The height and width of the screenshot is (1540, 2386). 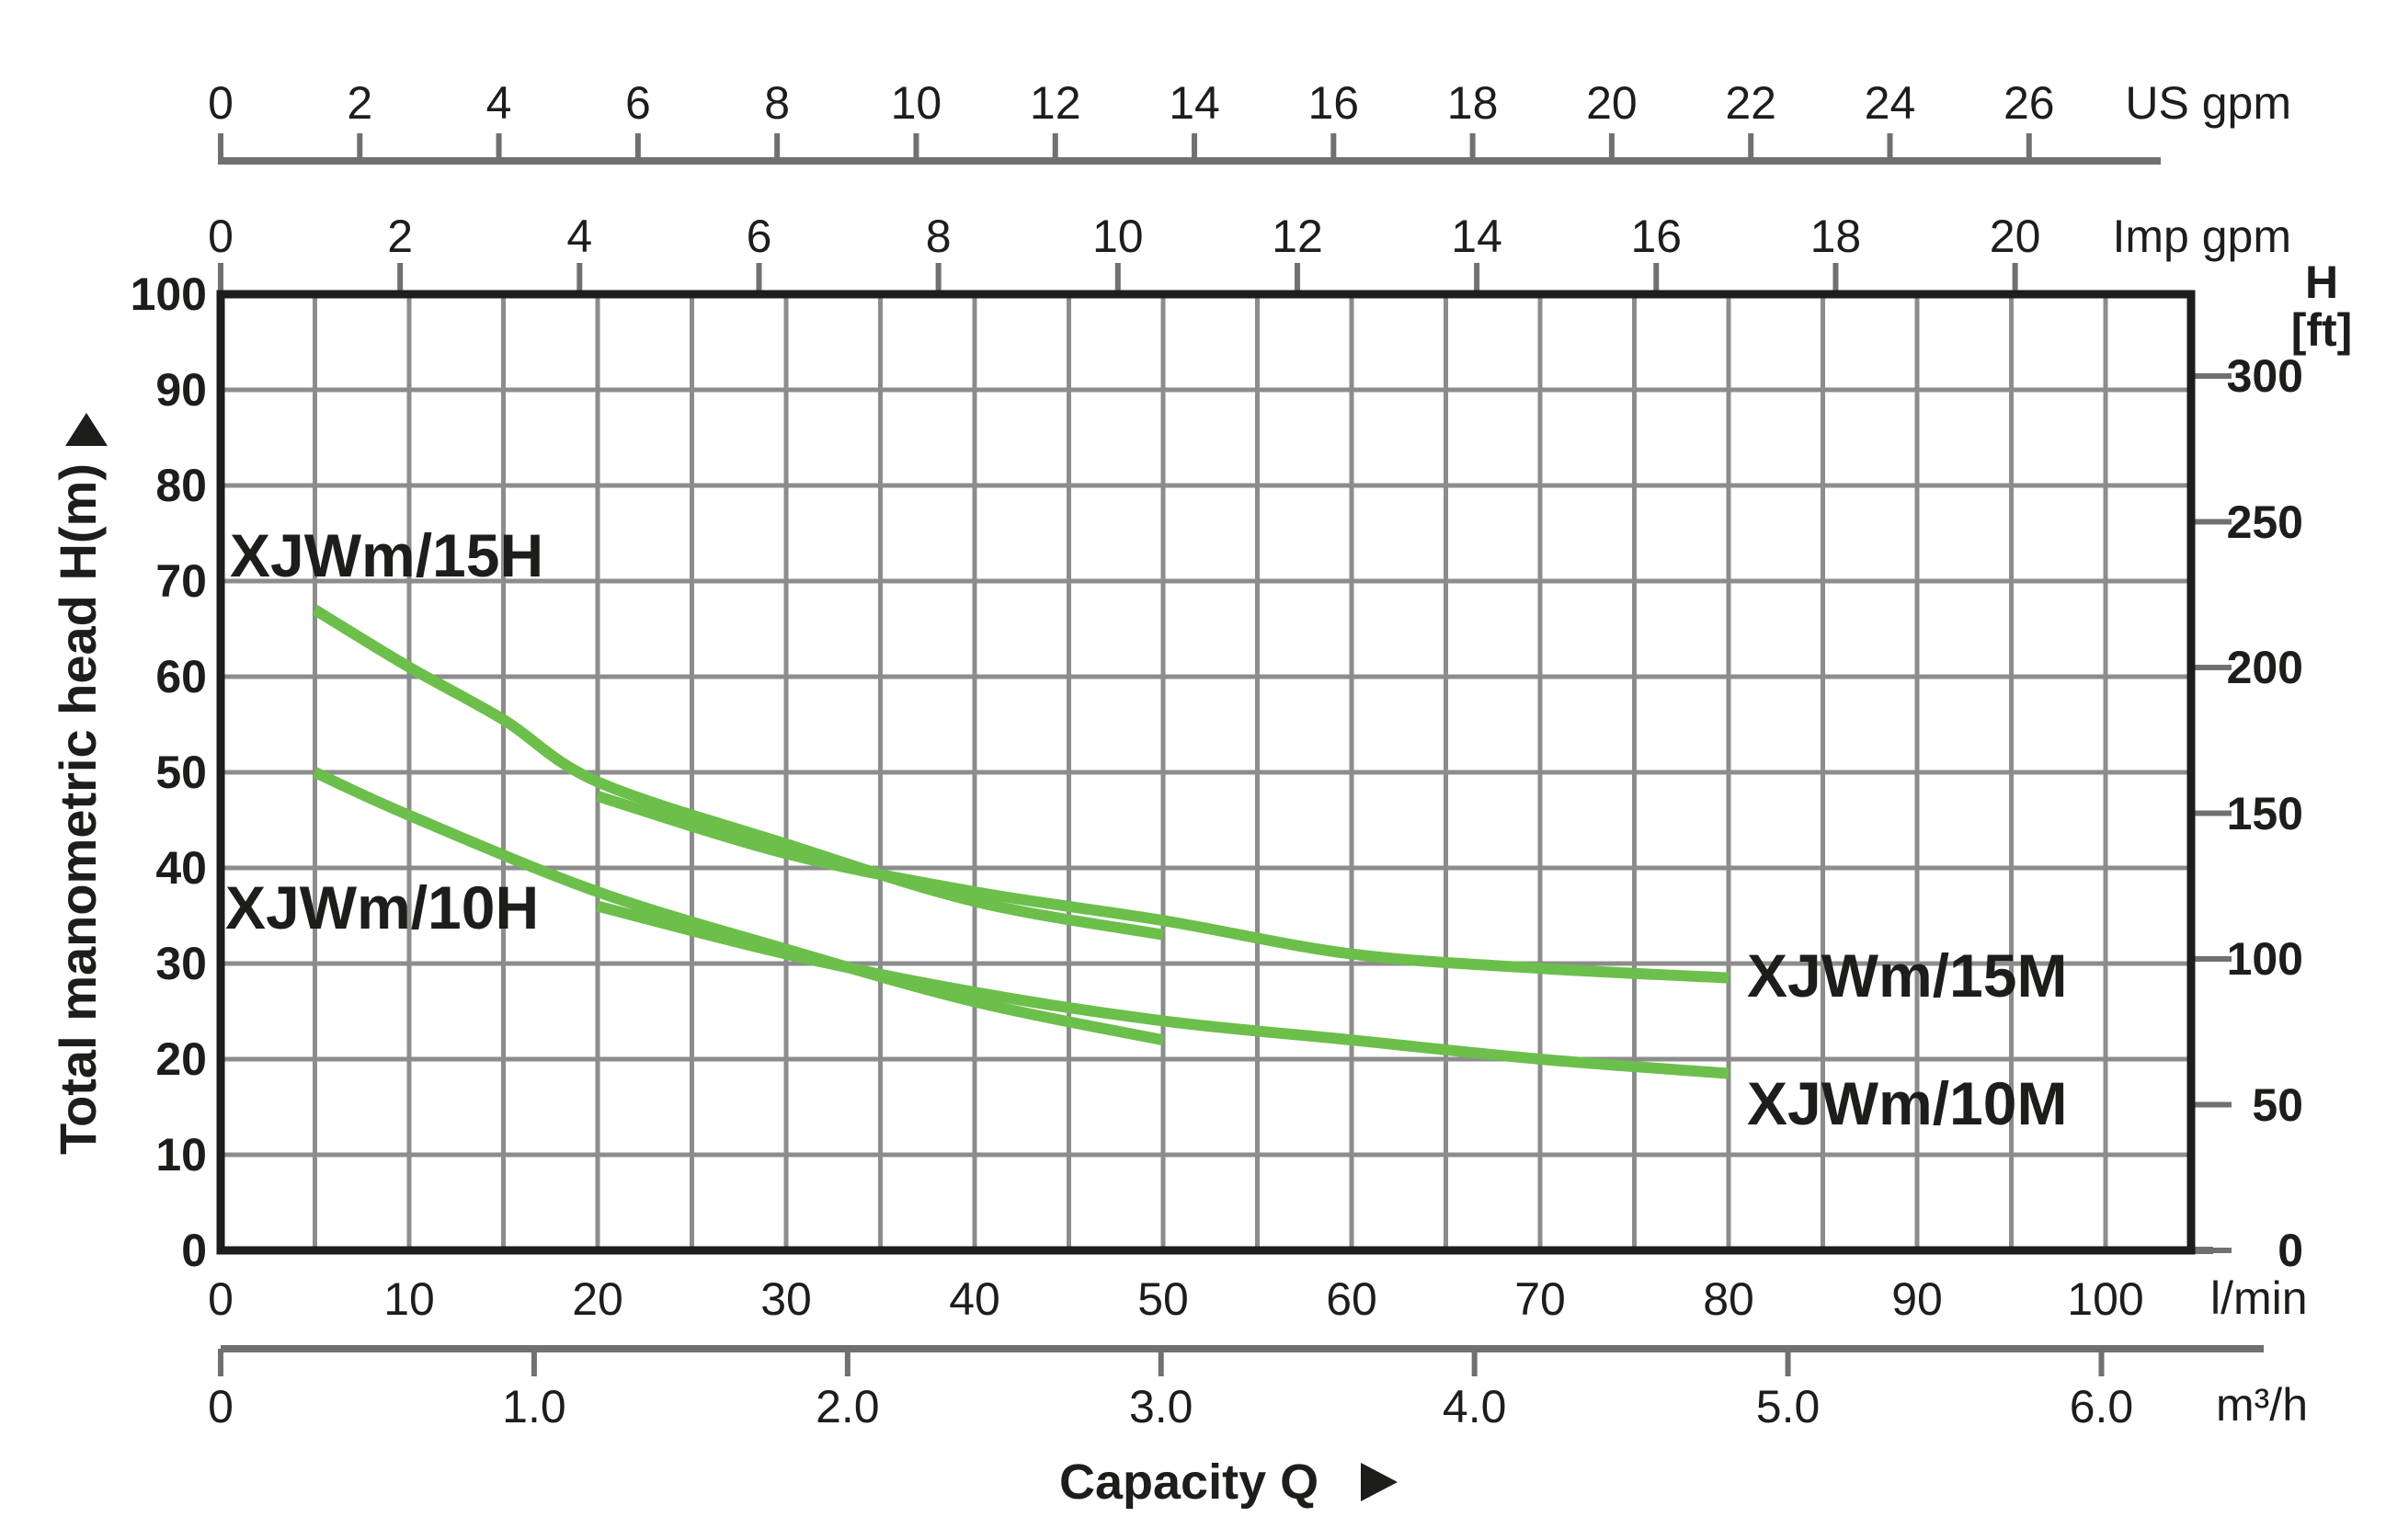 What do you see at coordinates (778, 103) in the screenshot?
I see `us-gpm-tick-label: 8` at bounding box center [778, 103].